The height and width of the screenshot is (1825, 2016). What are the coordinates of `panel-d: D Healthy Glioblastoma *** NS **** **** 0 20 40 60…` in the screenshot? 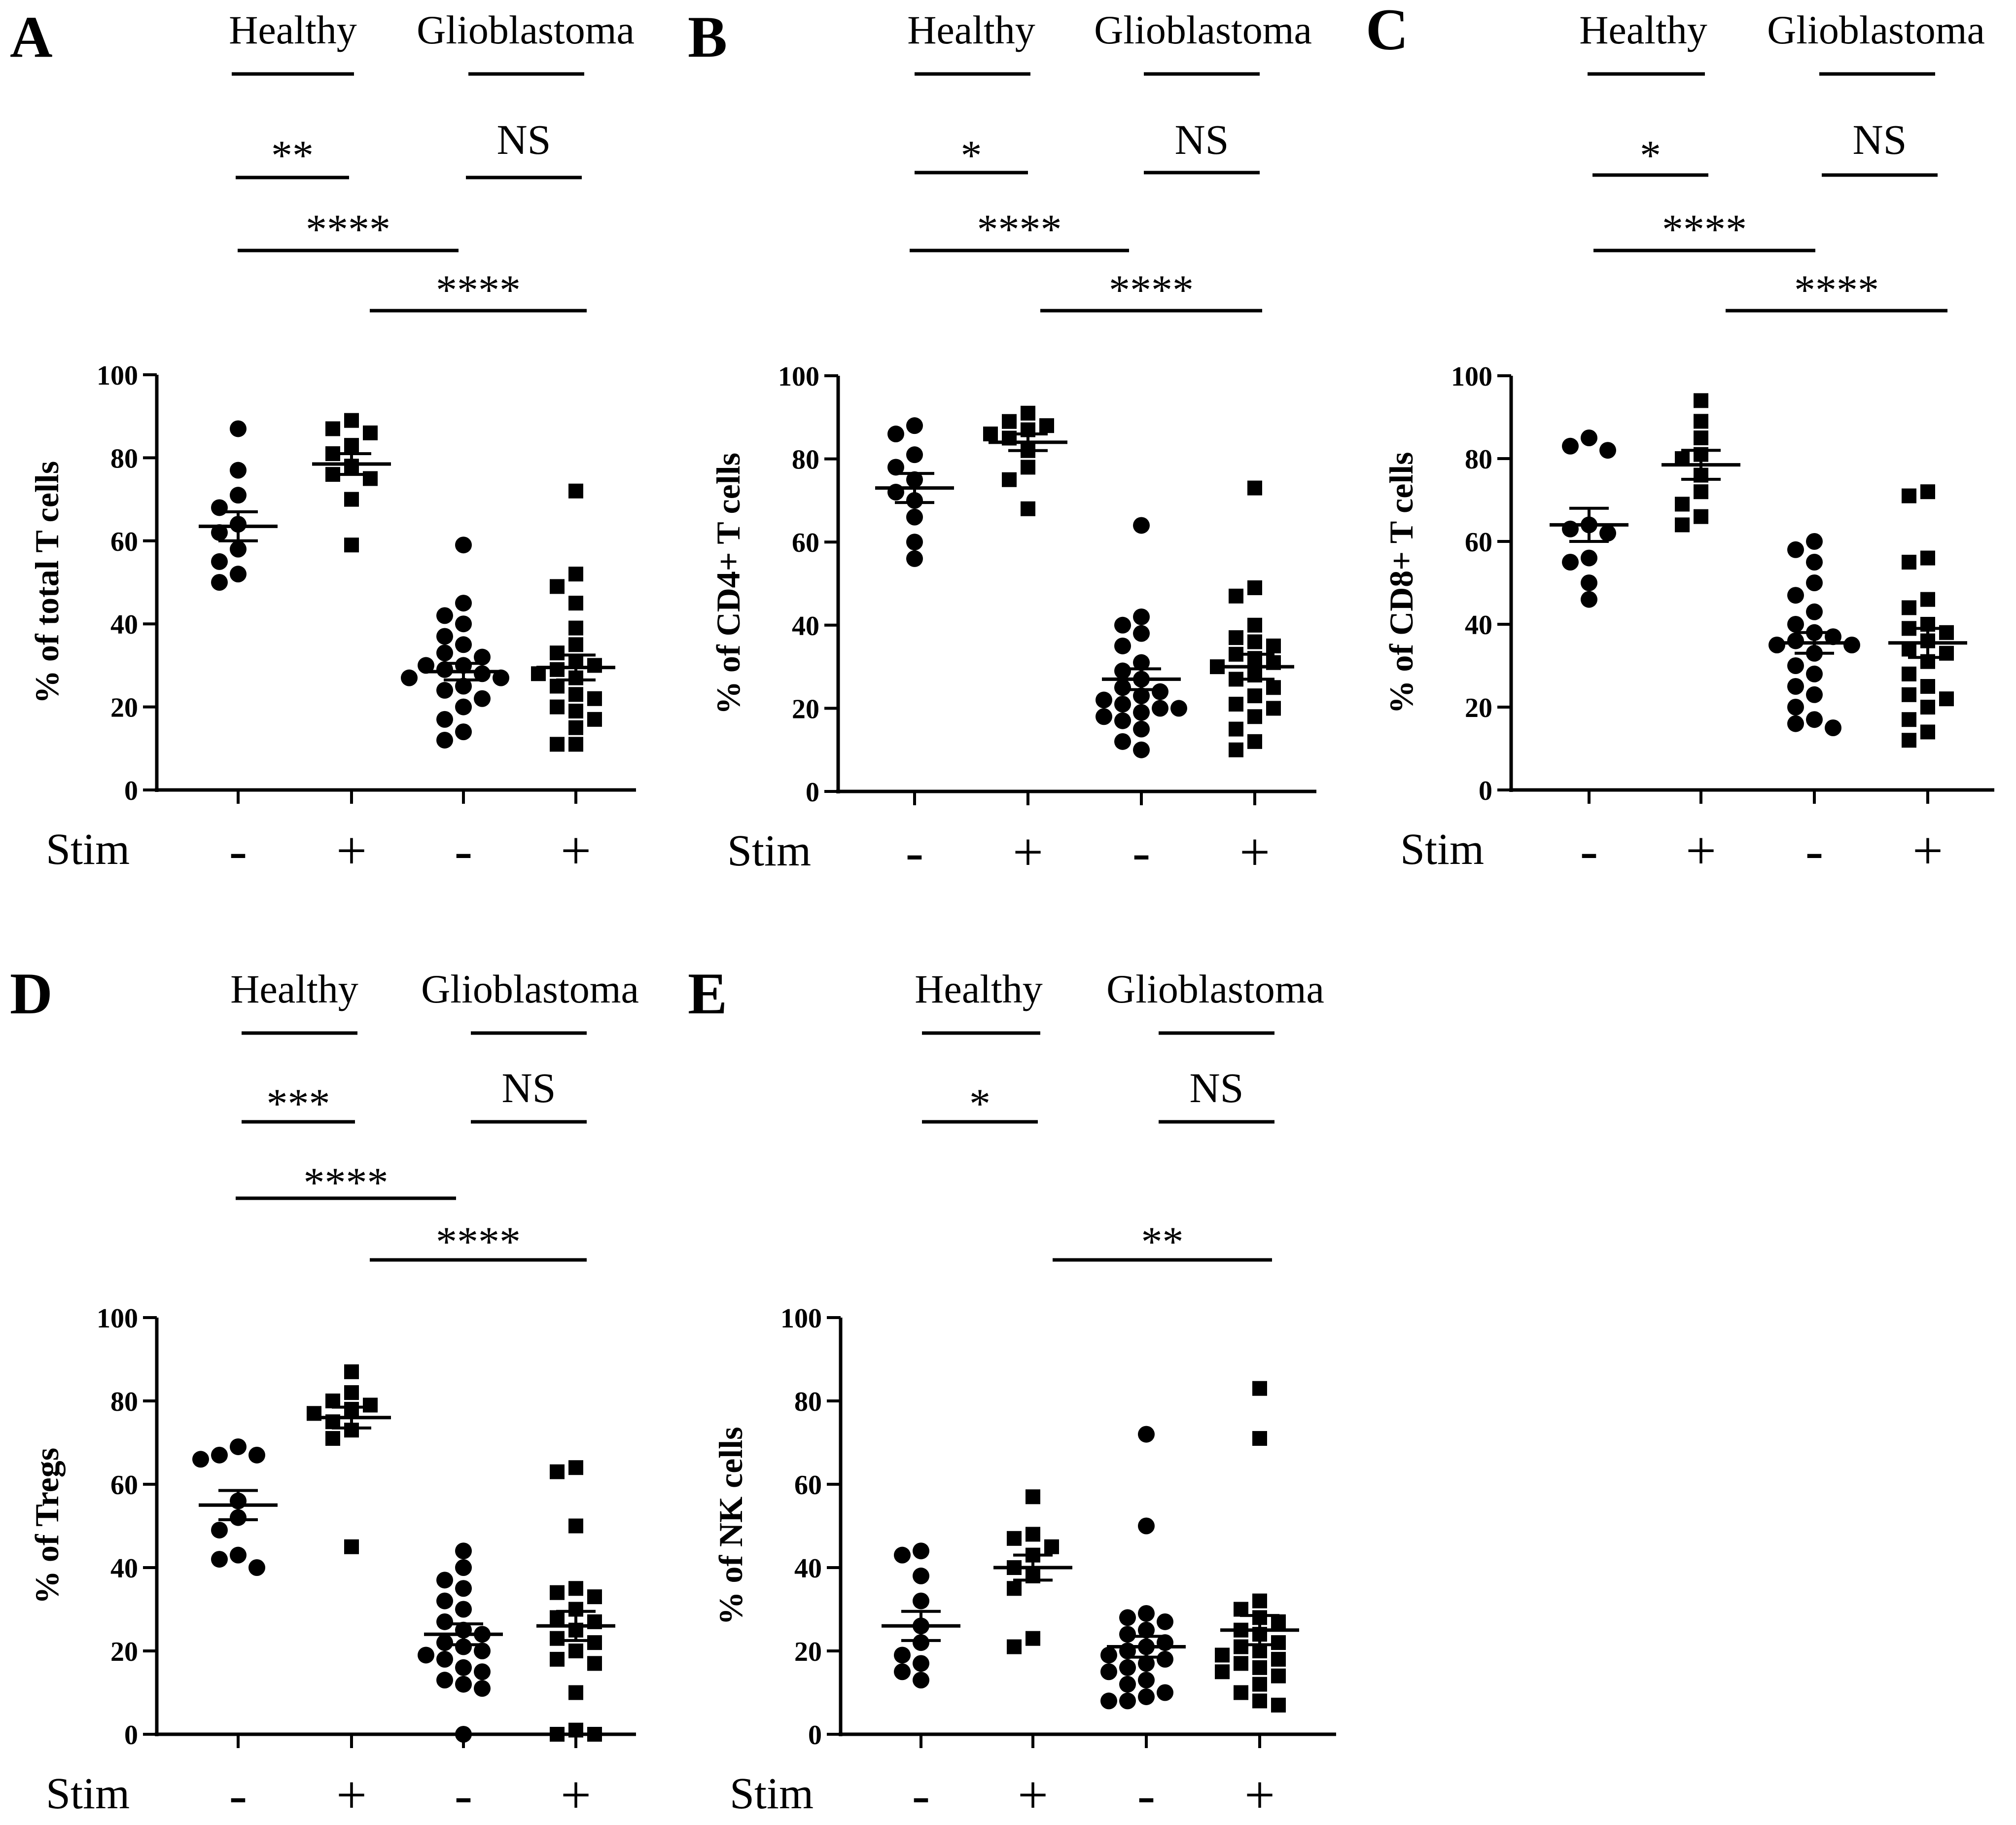 It's located at (324, 1393).